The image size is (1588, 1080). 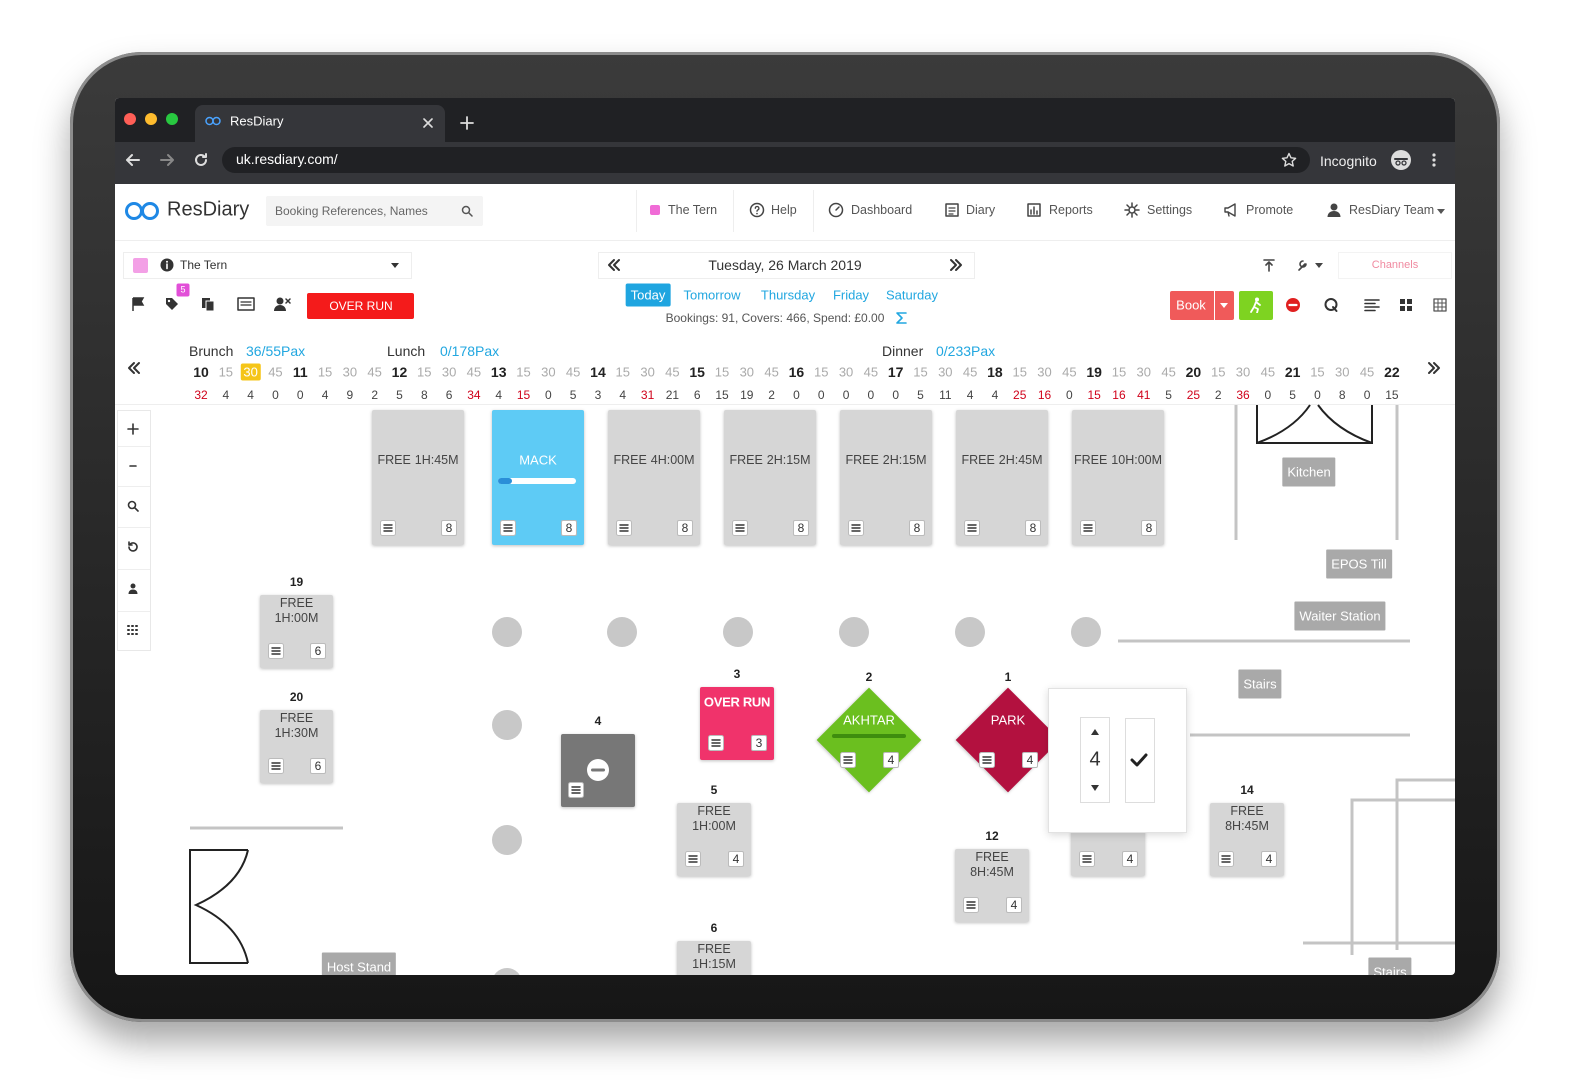 What do you see at coordinates (142, 211) in the screenshot?
I see `brand-logo` at bounding box center [142, 211].